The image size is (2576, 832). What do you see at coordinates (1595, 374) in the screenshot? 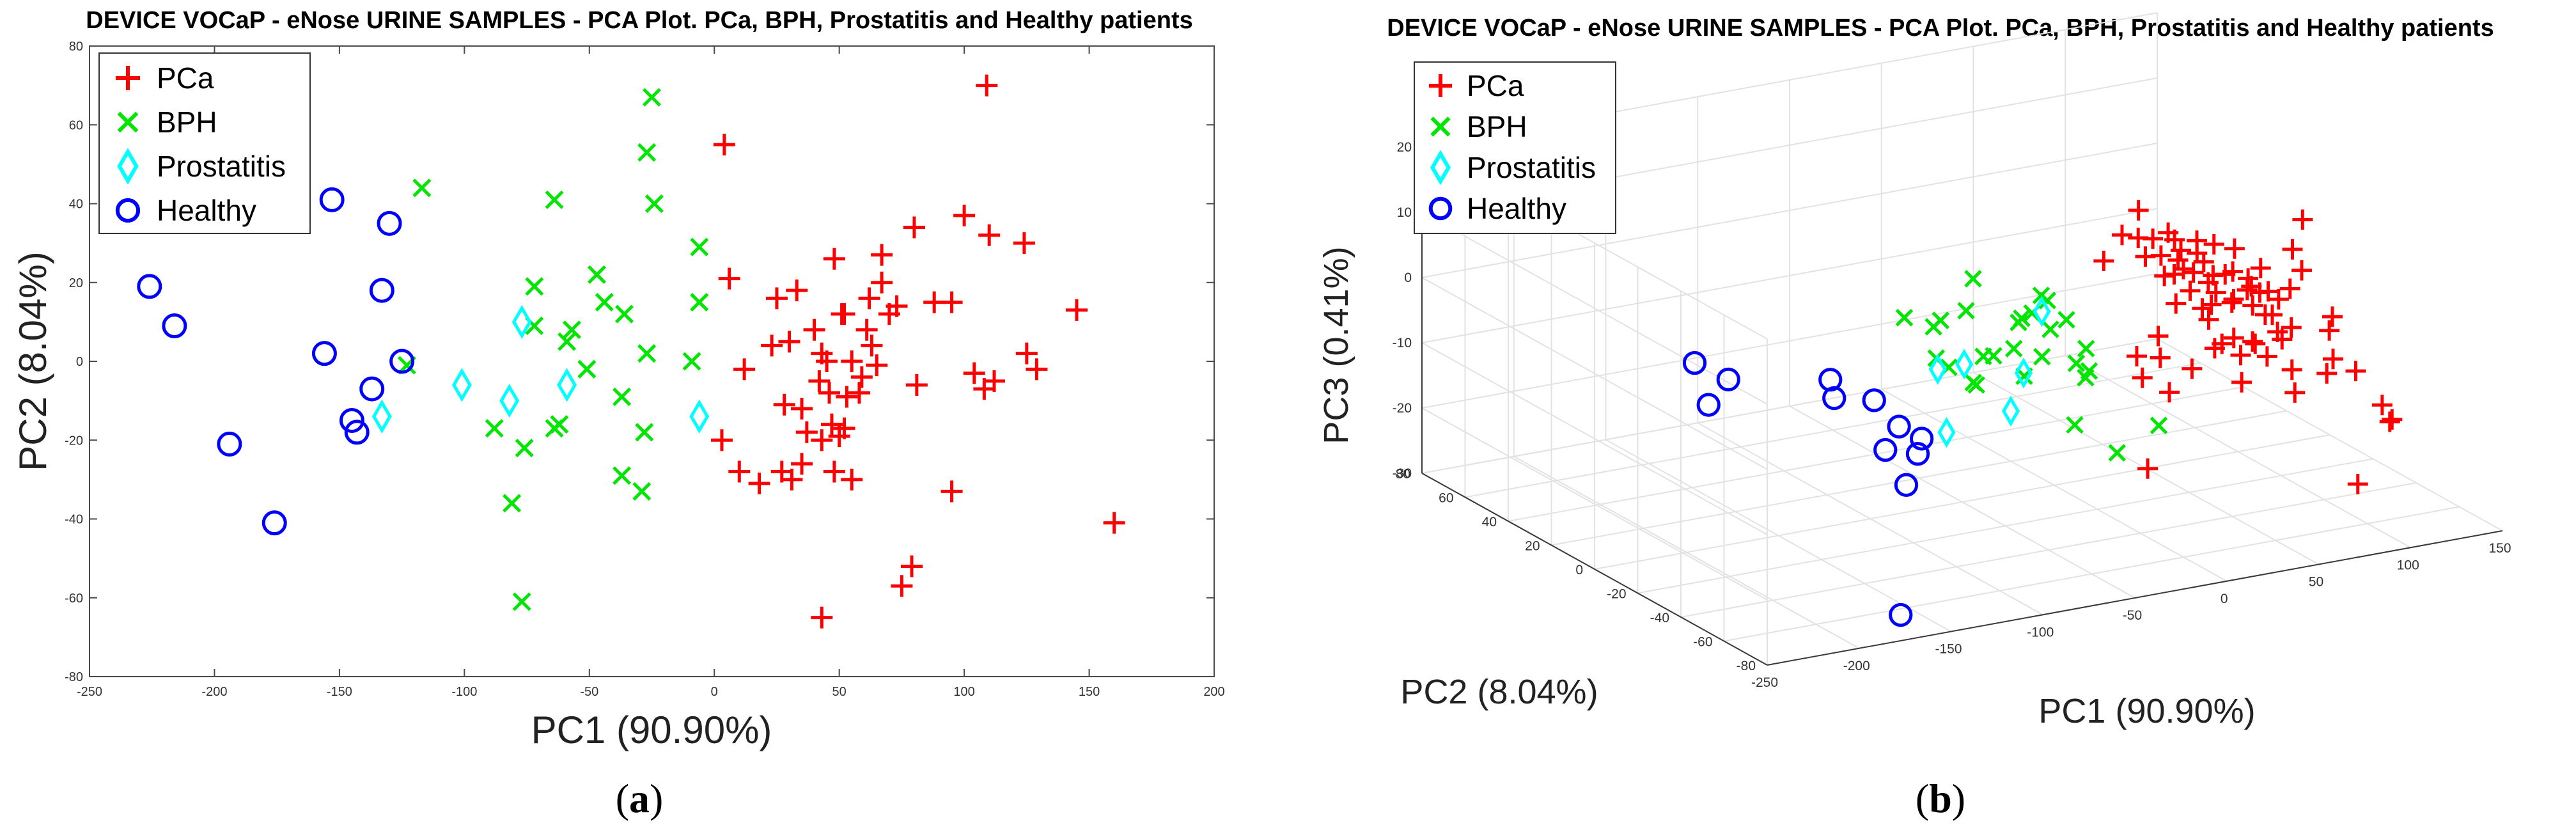
I see `b-side-grid-z` at bounding box center [1595, 374].